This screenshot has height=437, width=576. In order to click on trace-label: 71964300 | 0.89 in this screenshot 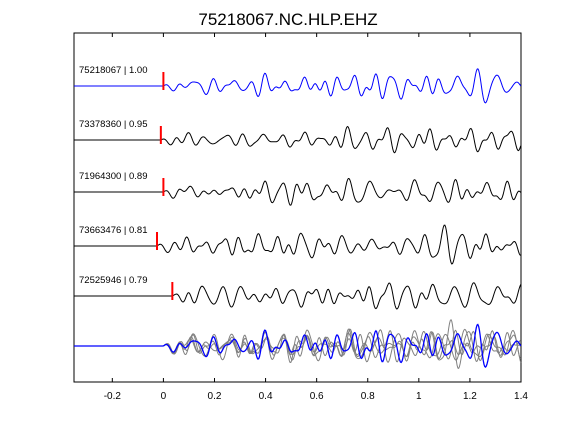, I will do `click(113, 176)`.